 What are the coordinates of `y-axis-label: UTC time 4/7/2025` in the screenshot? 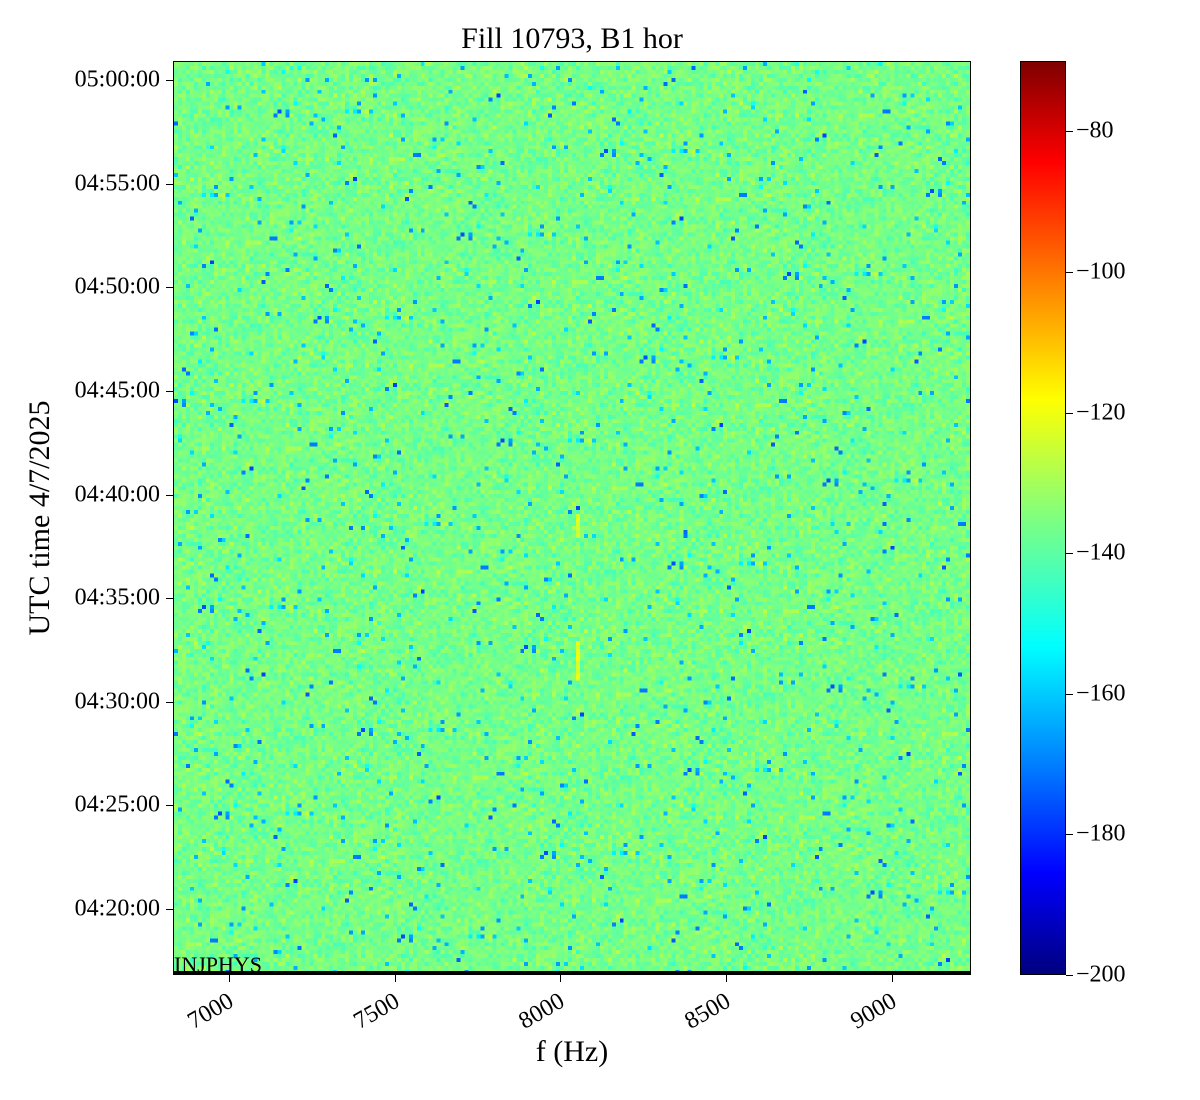 It's located at (39, 518).